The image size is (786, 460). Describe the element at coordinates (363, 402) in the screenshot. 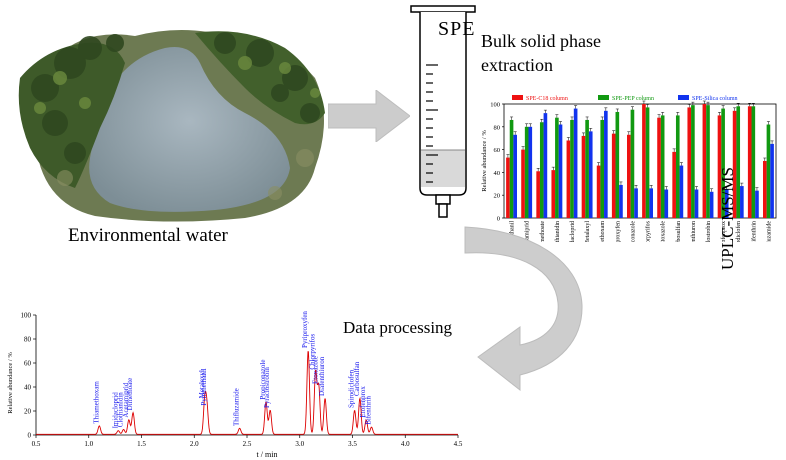

I see `peak-label: Etofenprox` at that location.